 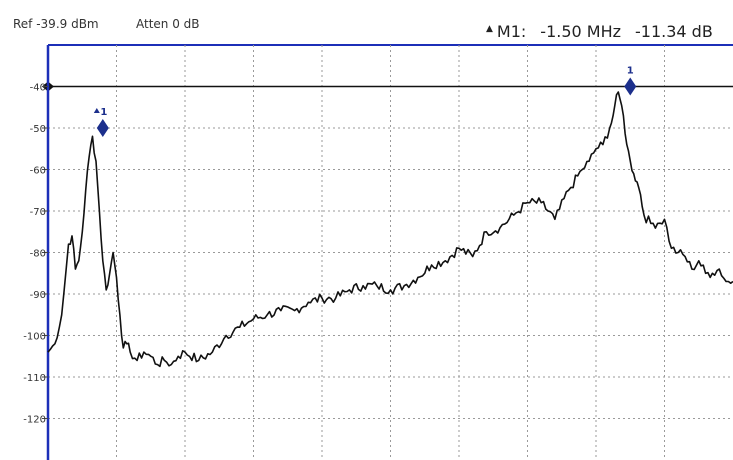 What do you see at coordinates (38, 295) in the screenshot?
I see `y-tick-label: -90` at bounding box center [38, 295].